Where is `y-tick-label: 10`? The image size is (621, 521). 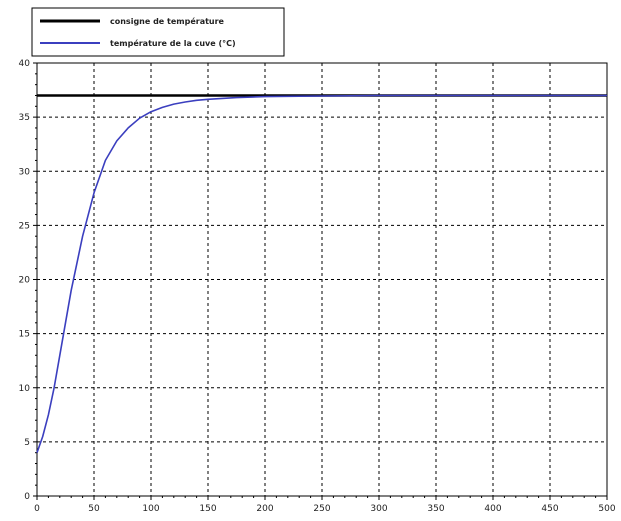 y-tick-label: 10 is located at coordinates (25, 389).